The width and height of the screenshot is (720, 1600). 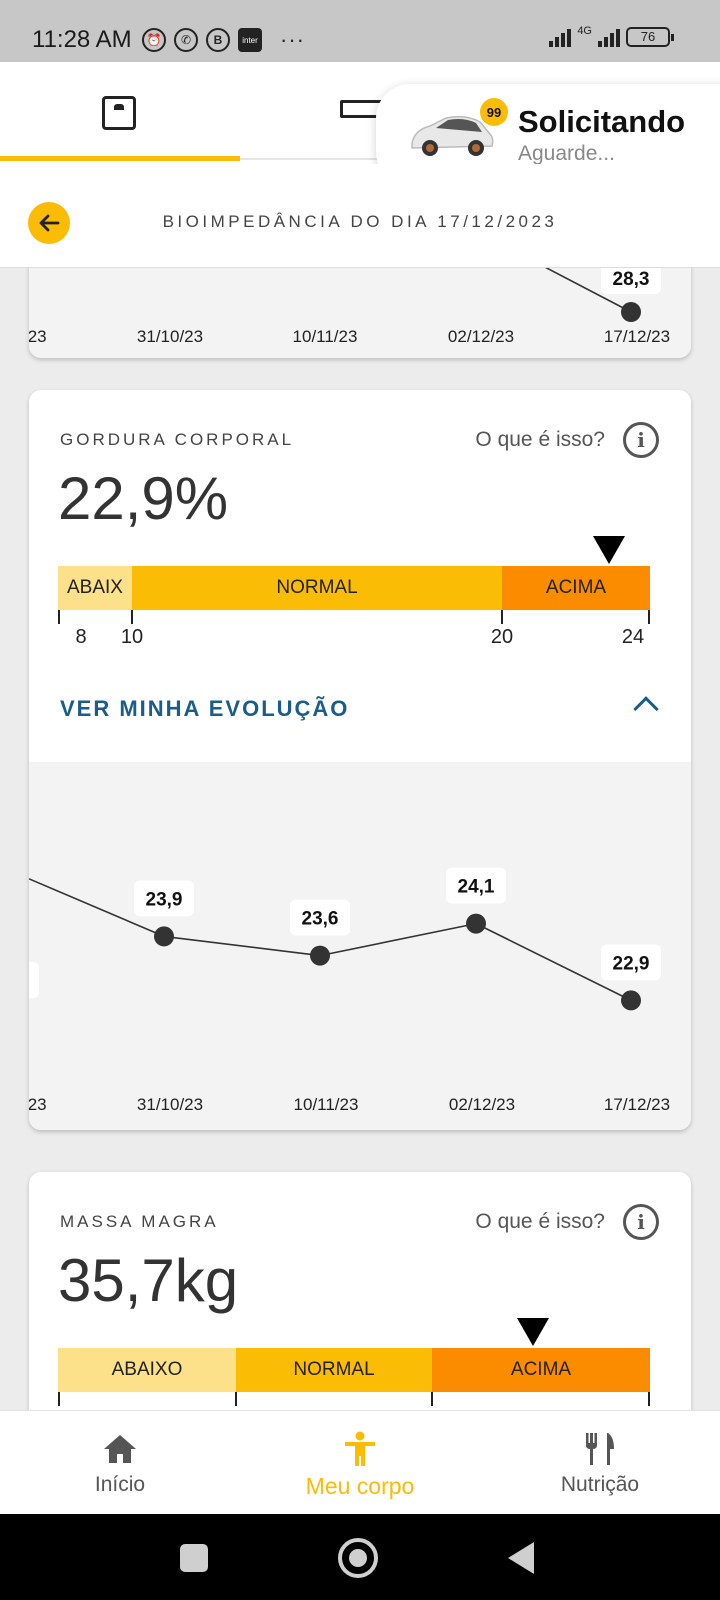 What do you see at coordinates (521, 1558) in the screenshot?
I see `back-system-button` at bounding box center [521, 1558].